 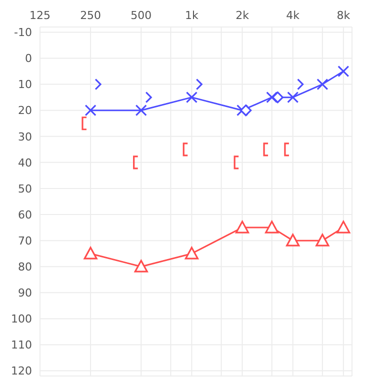 I want to click on x-tick-label: 250, so click(x=91, y=15).